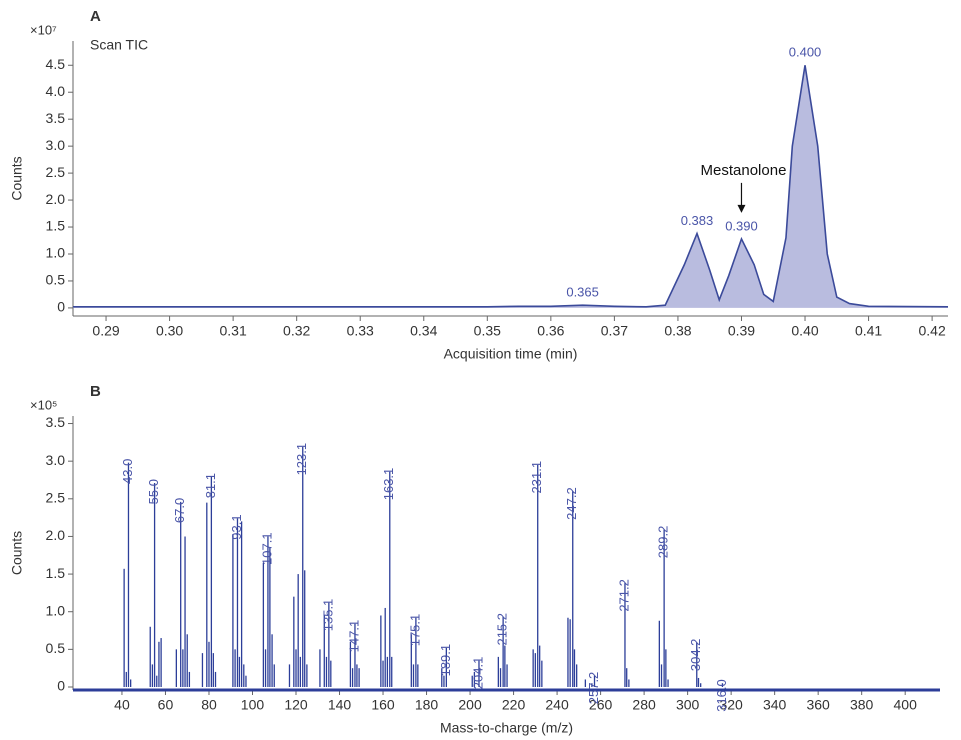 The height and width of the screenshot is (740, 961). I want to click on x-axis-label: Acquisition time (min), so click(511, 354).